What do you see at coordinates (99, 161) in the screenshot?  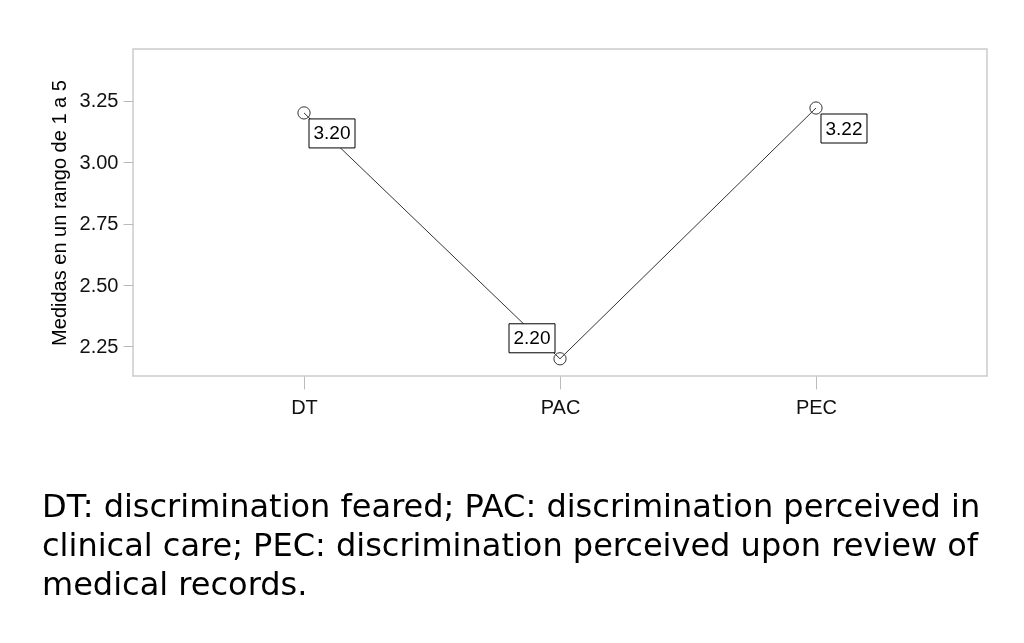 I see `y-tick-label: 3.00` at bounding box center [99, 161].